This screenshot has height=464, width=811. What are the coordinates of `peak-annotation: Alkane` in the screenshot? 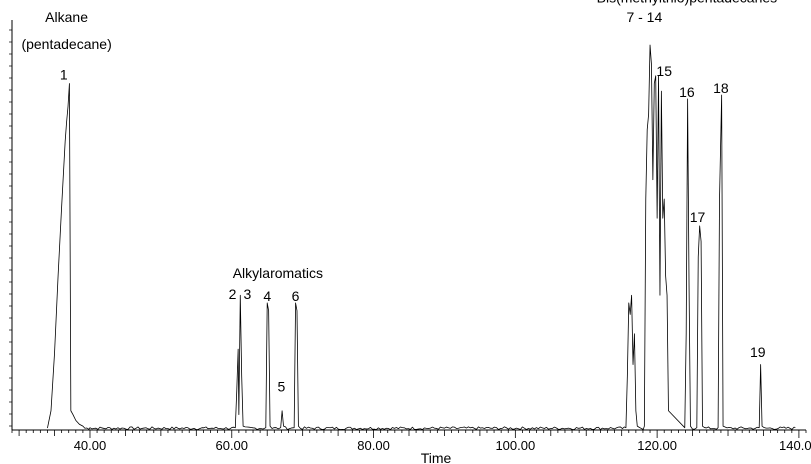 It's located at (66, 17).